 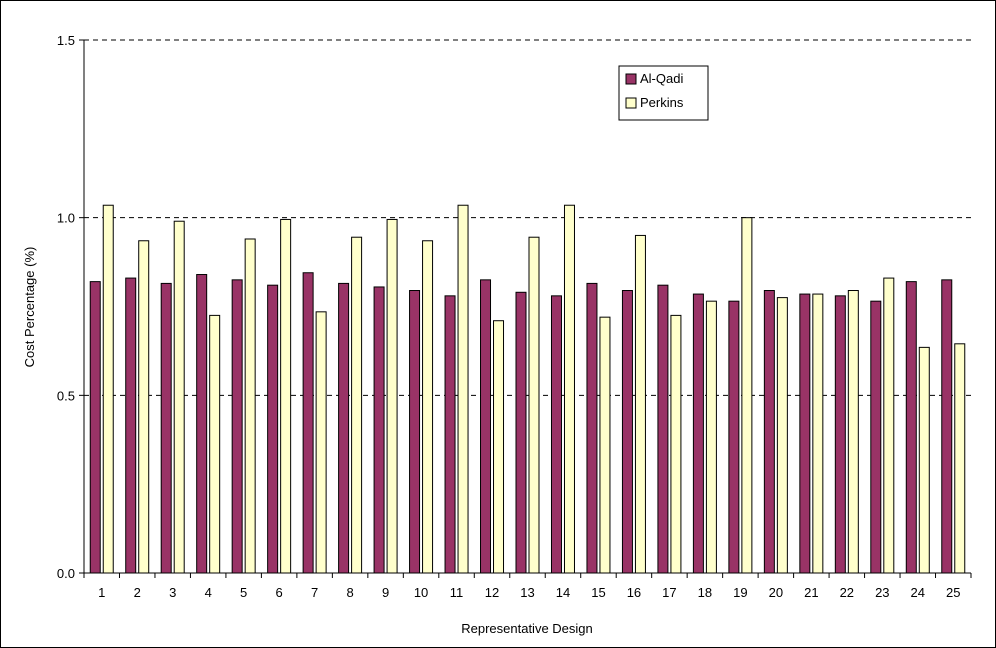 What do you see at coordinates (172, 592) in the screenshot?
I see `x-tick-label: 3` at bounding box center [172, 592].